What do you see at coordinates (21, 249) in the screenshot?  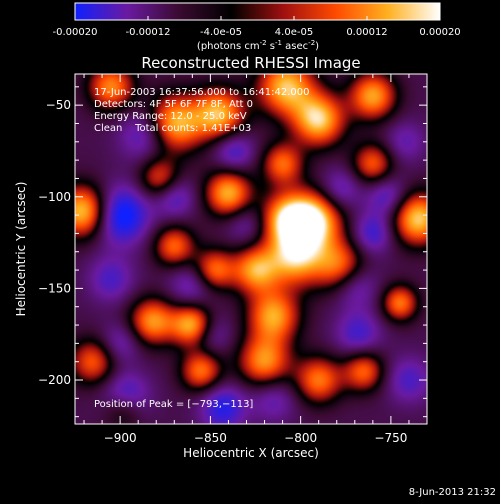 I see `y-axis-label: Heliocentric Y (arcsec)` at bounding box center [21, 249].